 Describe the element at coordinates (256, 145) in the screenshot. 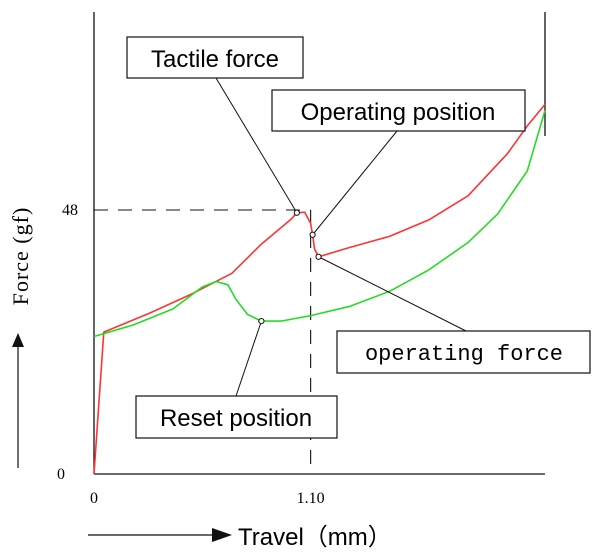

I see `leader-line-tactile-force` at that location.